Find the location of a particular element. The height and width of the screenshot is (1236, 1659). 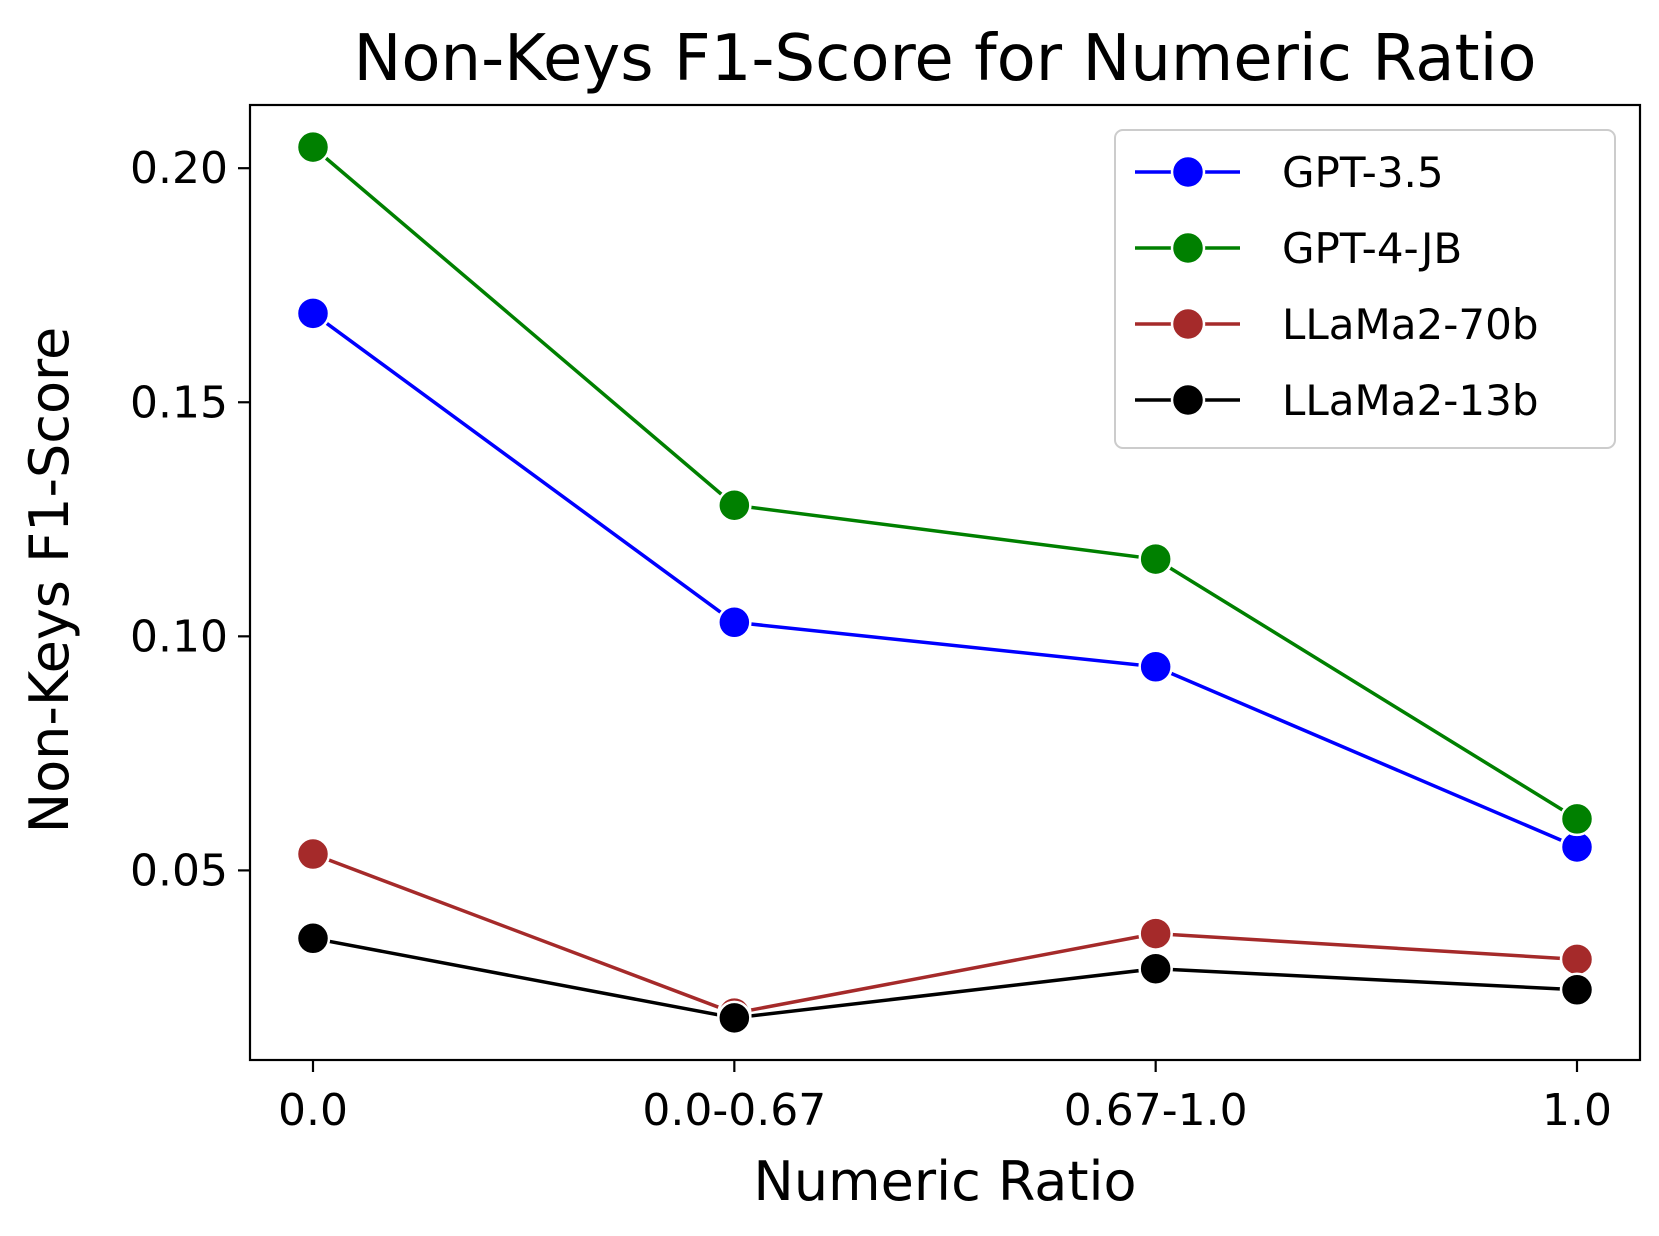

legend-label-0: GPT-3.5 is located at coordinates (1363, 172).